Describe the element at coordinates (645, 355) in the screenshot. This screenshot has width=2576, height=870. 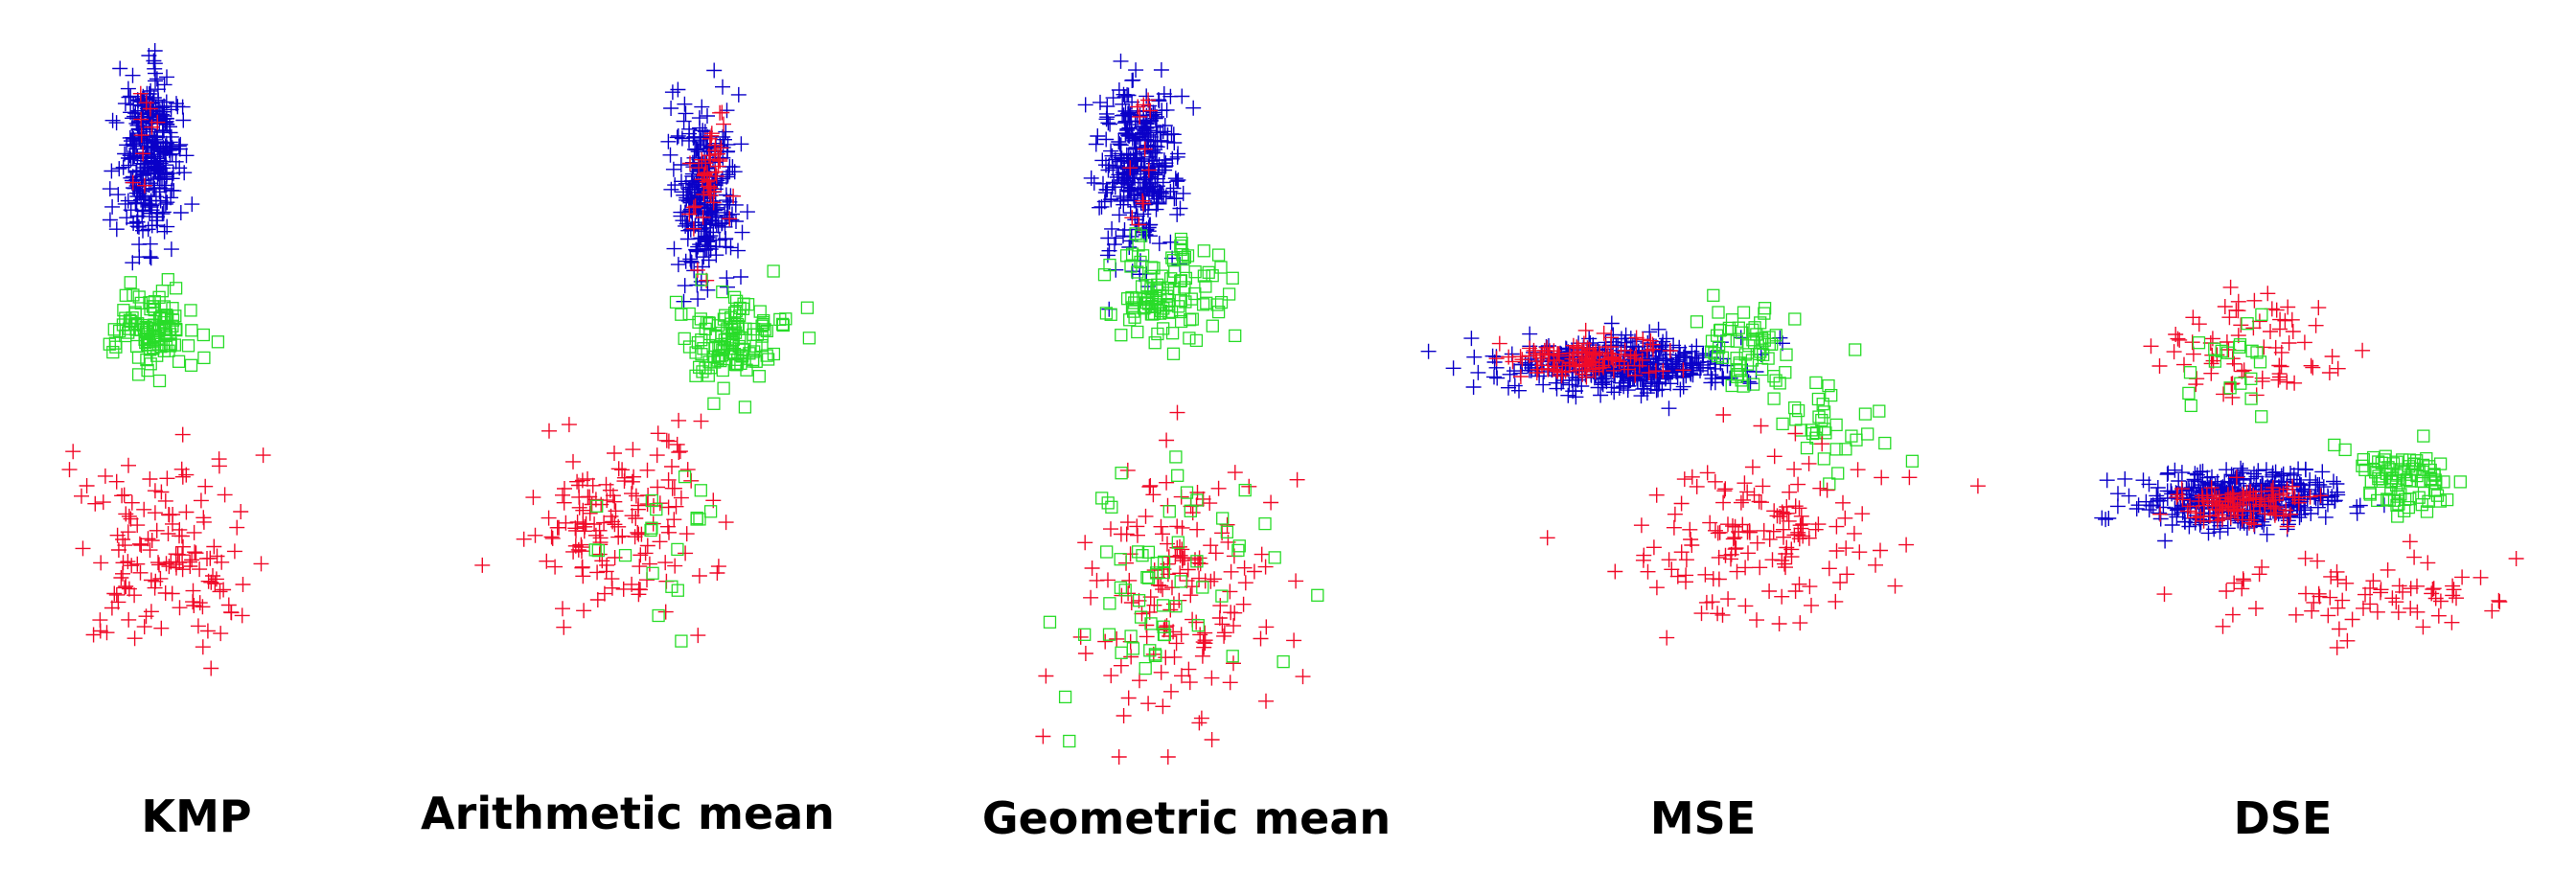
I see `panel-arithmetic-mean` at that location.